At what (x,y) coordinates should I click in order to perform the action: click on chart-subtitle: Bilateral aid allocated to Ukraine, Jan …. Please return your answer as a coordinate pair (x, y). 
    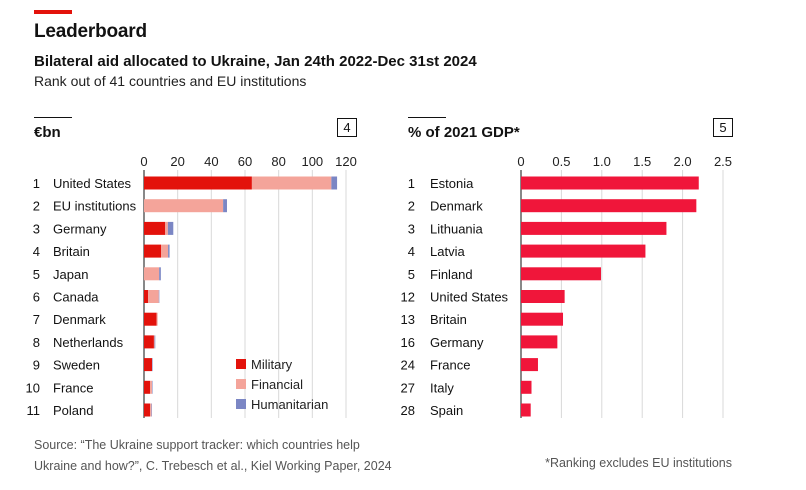
    Looking at the image, I should click on (255, 61).